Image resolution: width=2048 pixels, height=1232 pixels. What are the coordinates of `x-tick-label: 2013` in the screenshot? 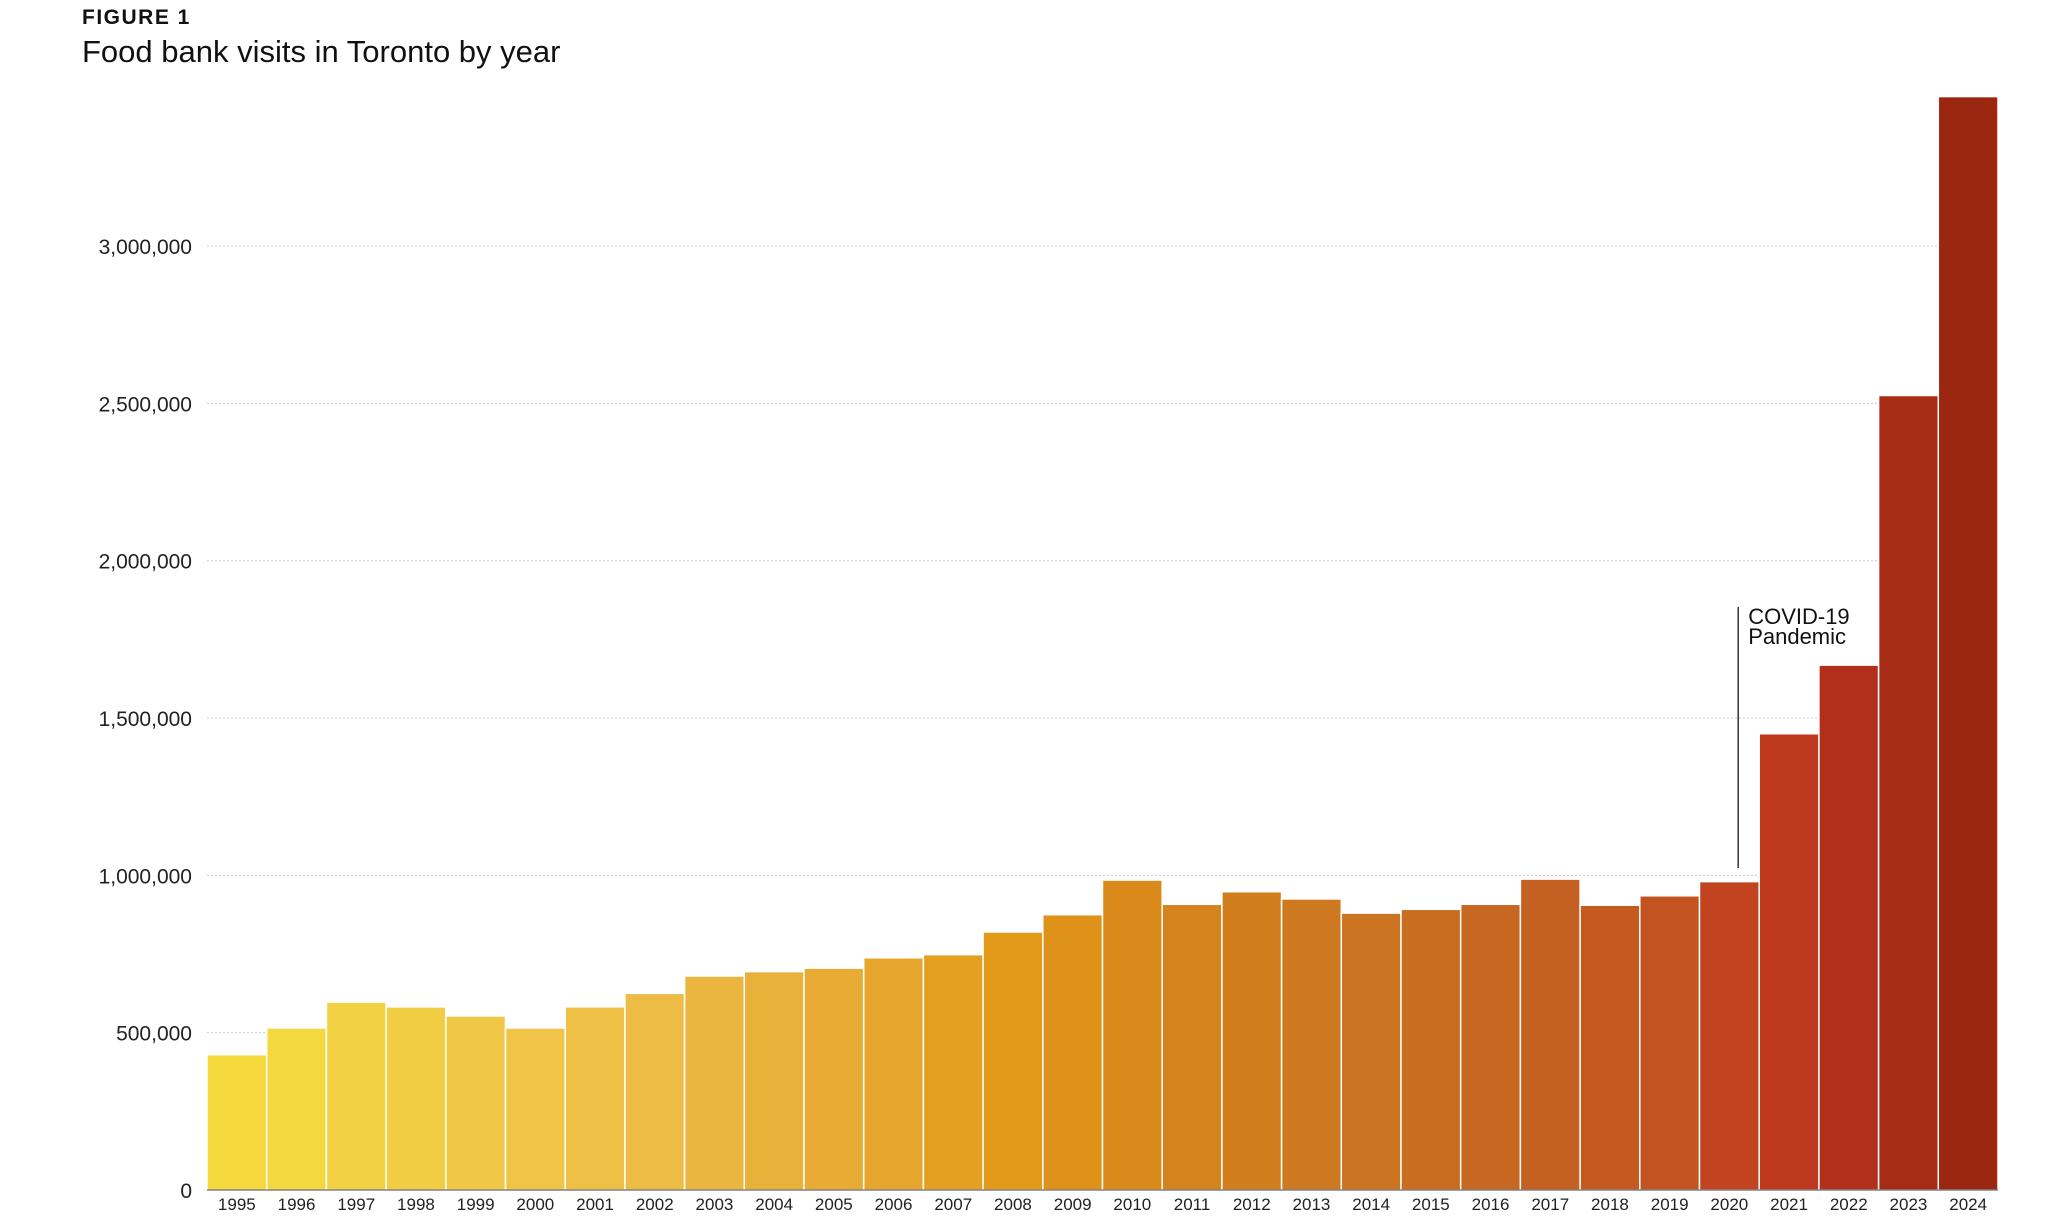 It's located at (1312, 1204).